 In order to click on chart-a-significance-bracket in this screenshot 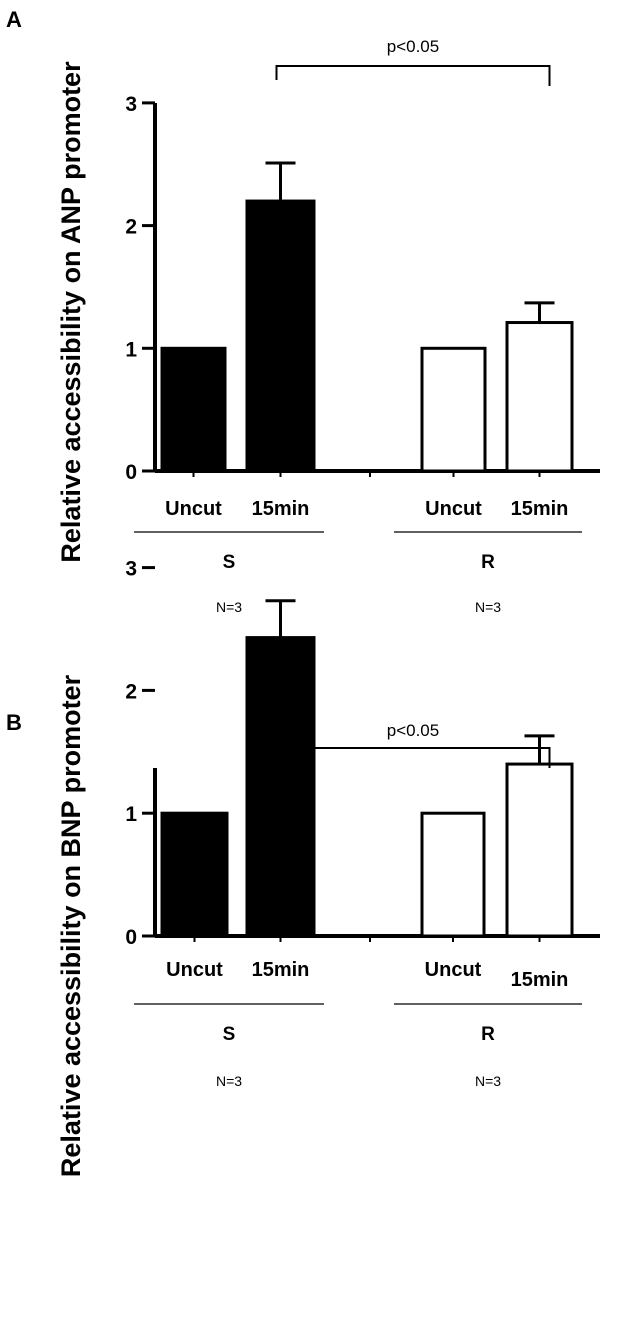, I will do `click(413, 75)`.